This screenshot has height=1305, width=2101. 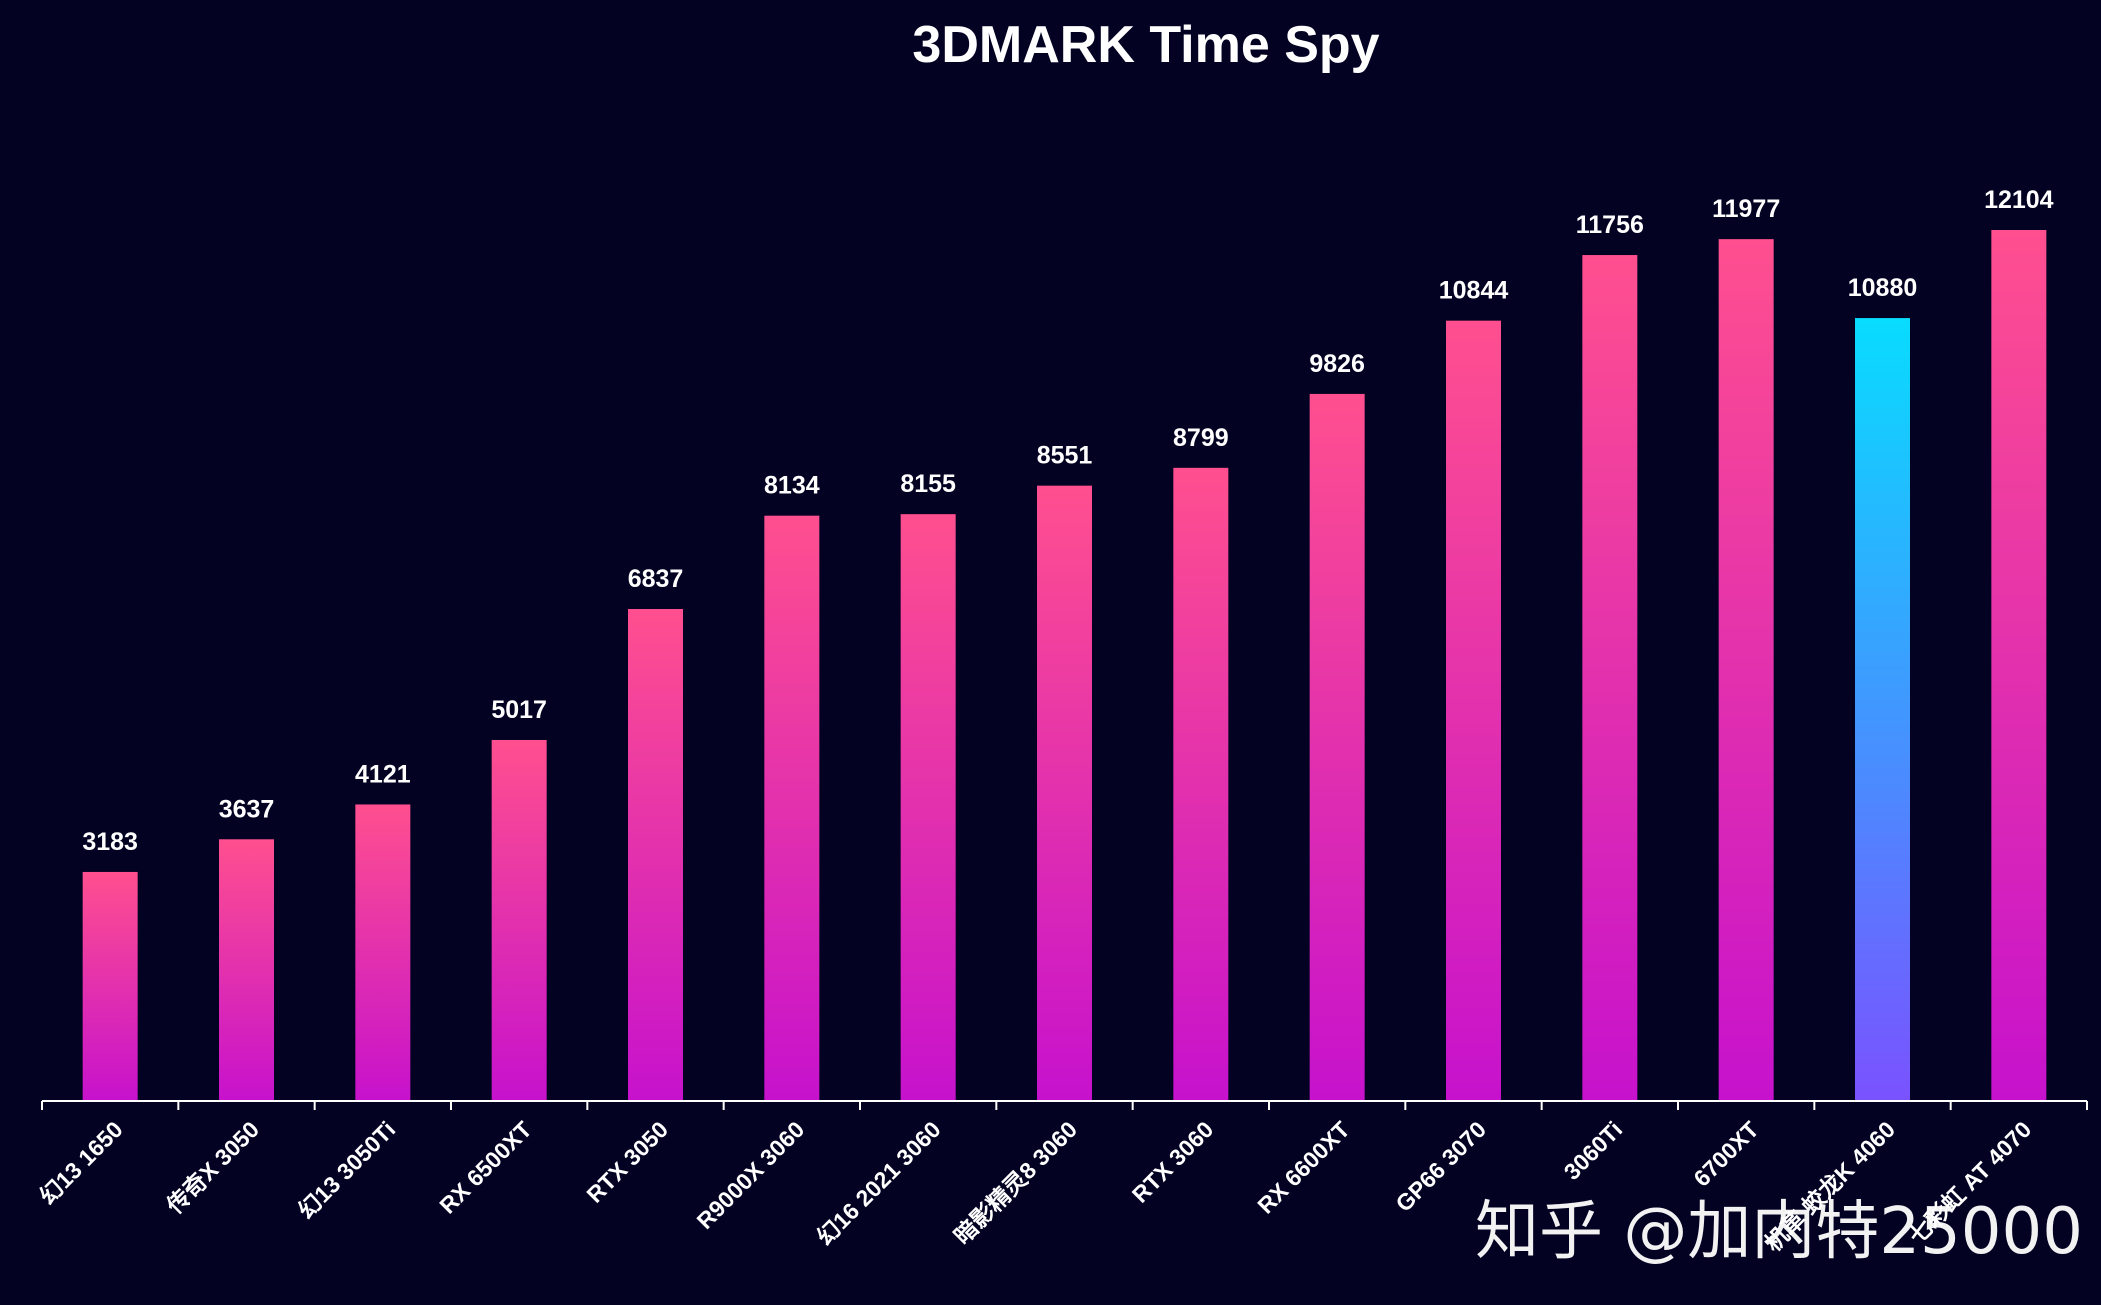 What do you see at coordinates (928, 484) in the screenshot?
I see `data-label: 8155` at bounding box center [928, 484].